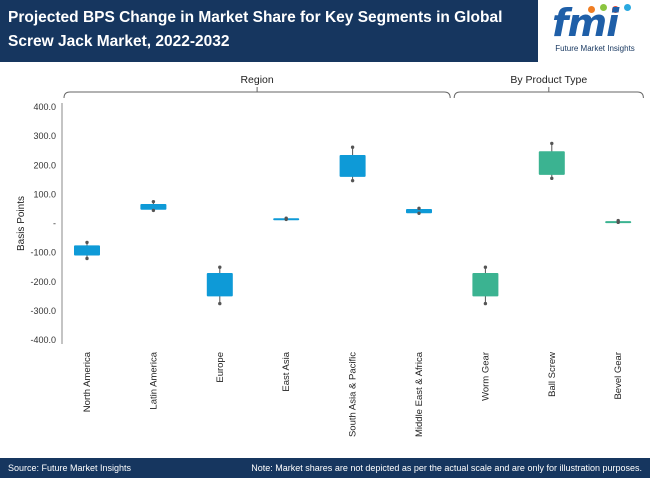 The width and height of the screenshot is (650, 478). I want to click on fmi-logo: fmi Future Market Insights, so click(594, 31).